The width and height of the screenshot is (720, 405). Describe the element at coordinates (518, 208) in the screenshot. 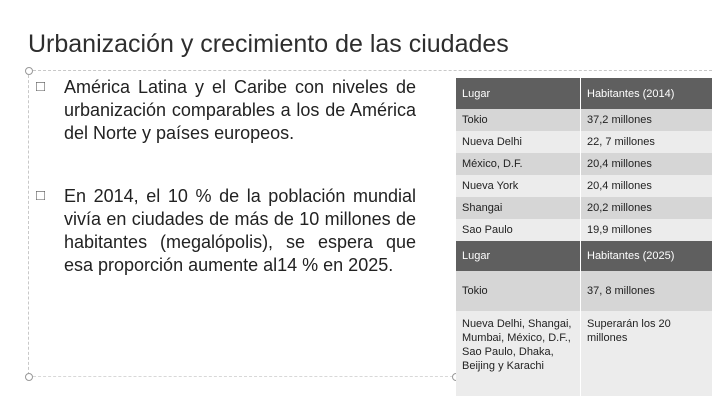

I see `table-cell: Shangai` at that location.